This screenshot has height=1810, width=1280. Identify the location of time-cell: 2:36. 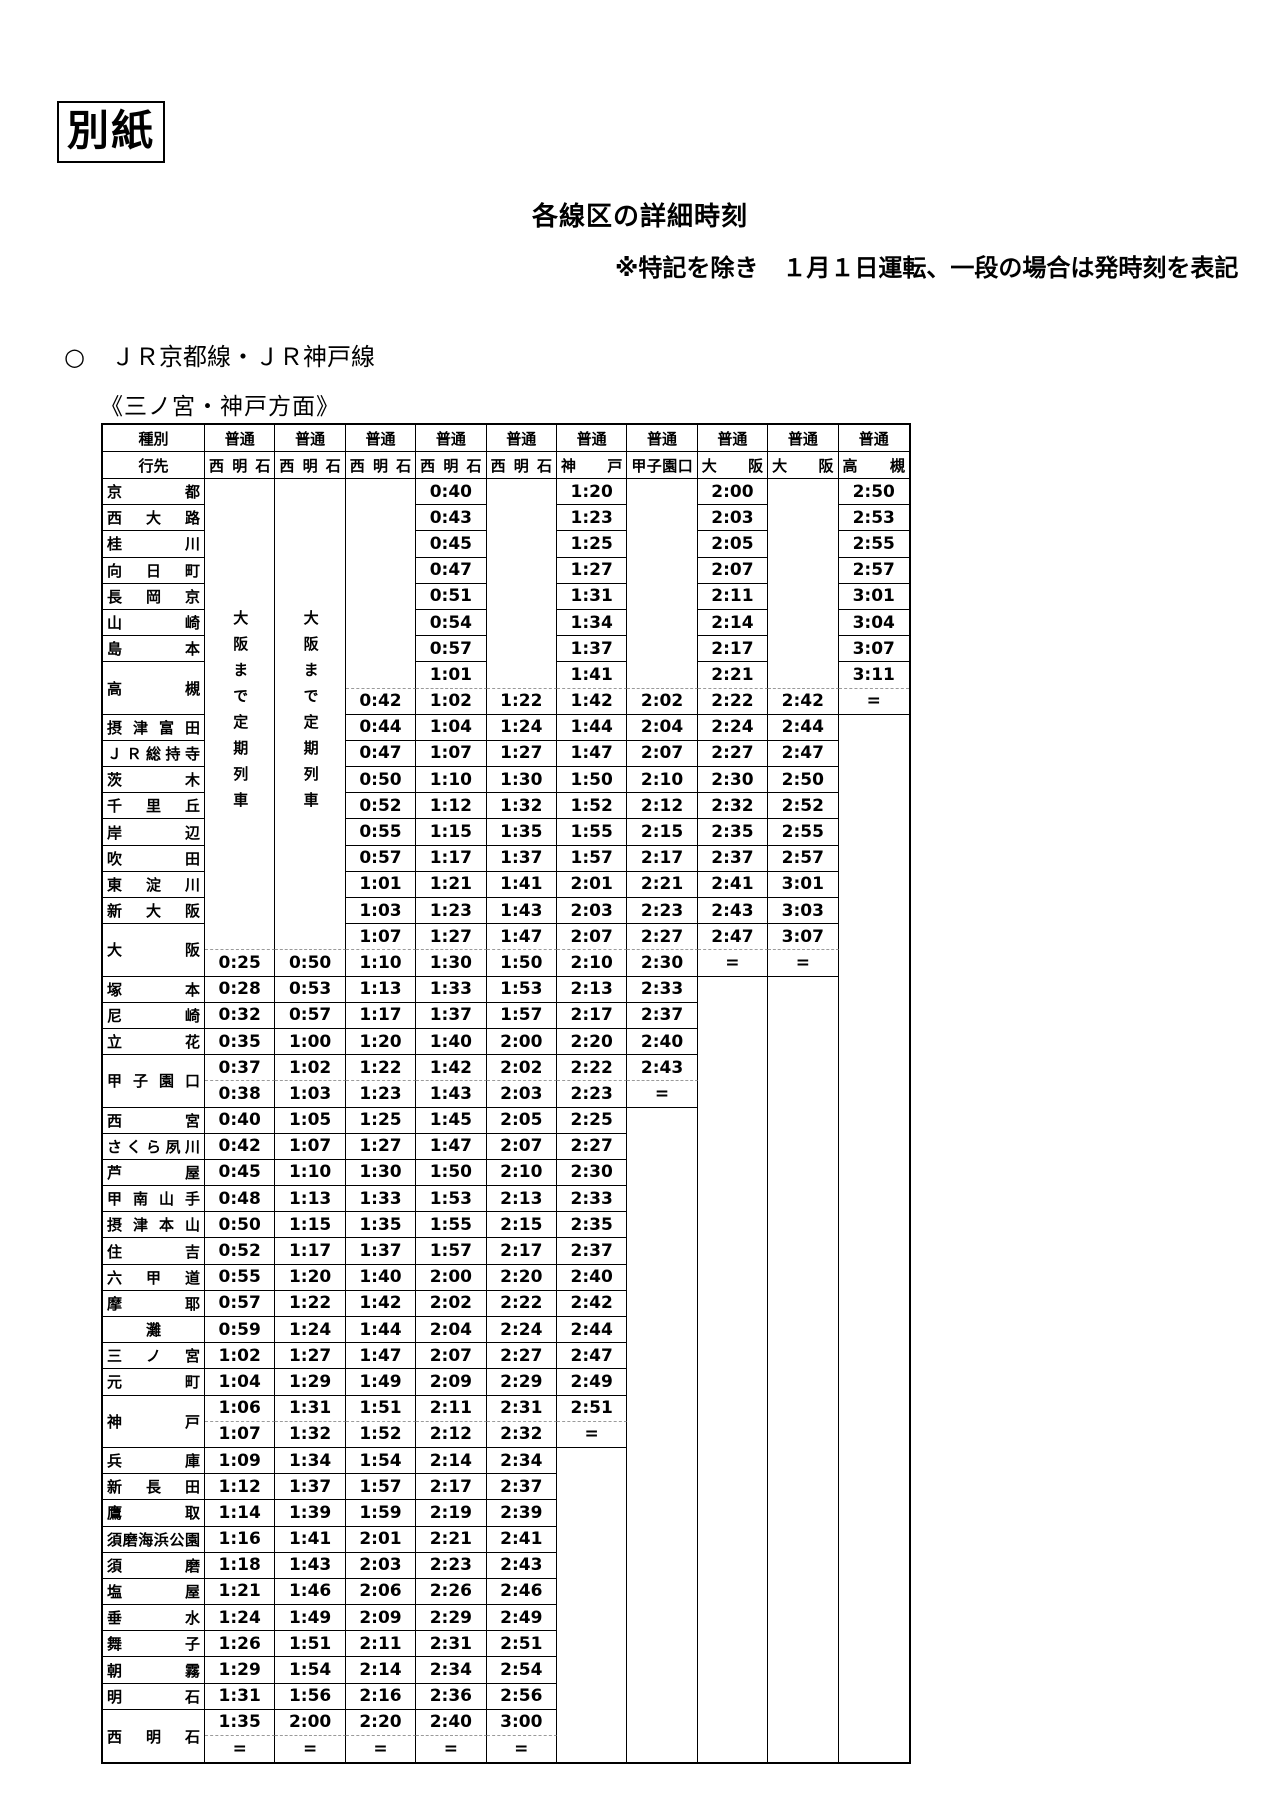
(451, 1696).